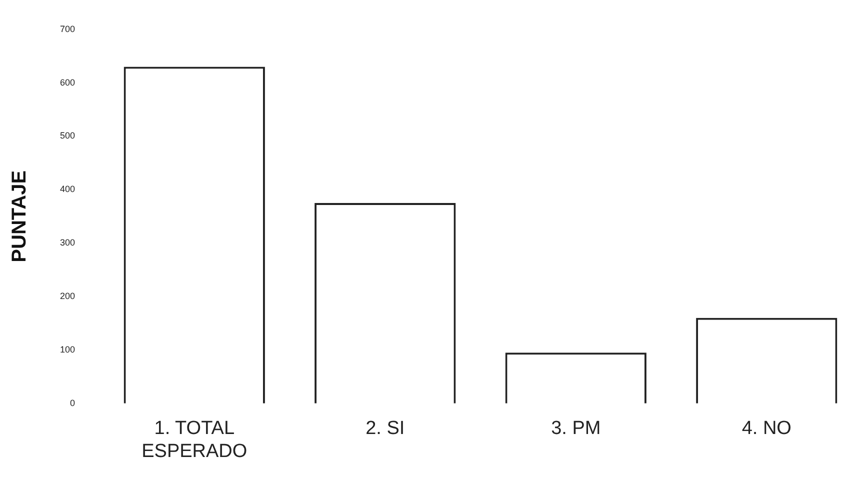 This screenshot has width=864, height=481. What do you see at coordinates (73, 403) in the screenshot?
I see `y-tick-label: 0` at bounding box center [73, 403].